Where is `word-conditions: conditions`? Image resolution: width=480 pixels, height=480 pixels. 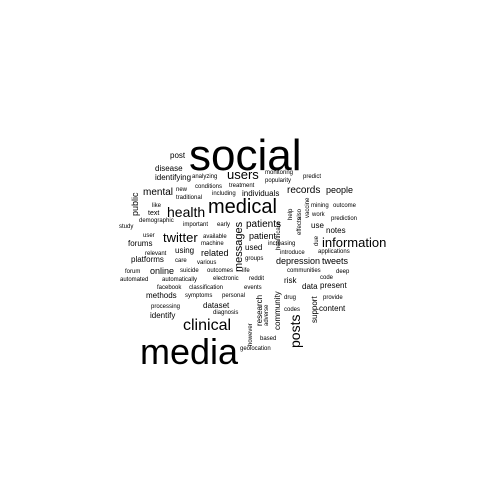 word-conditions: conditions is located at coordinates (209, 187).